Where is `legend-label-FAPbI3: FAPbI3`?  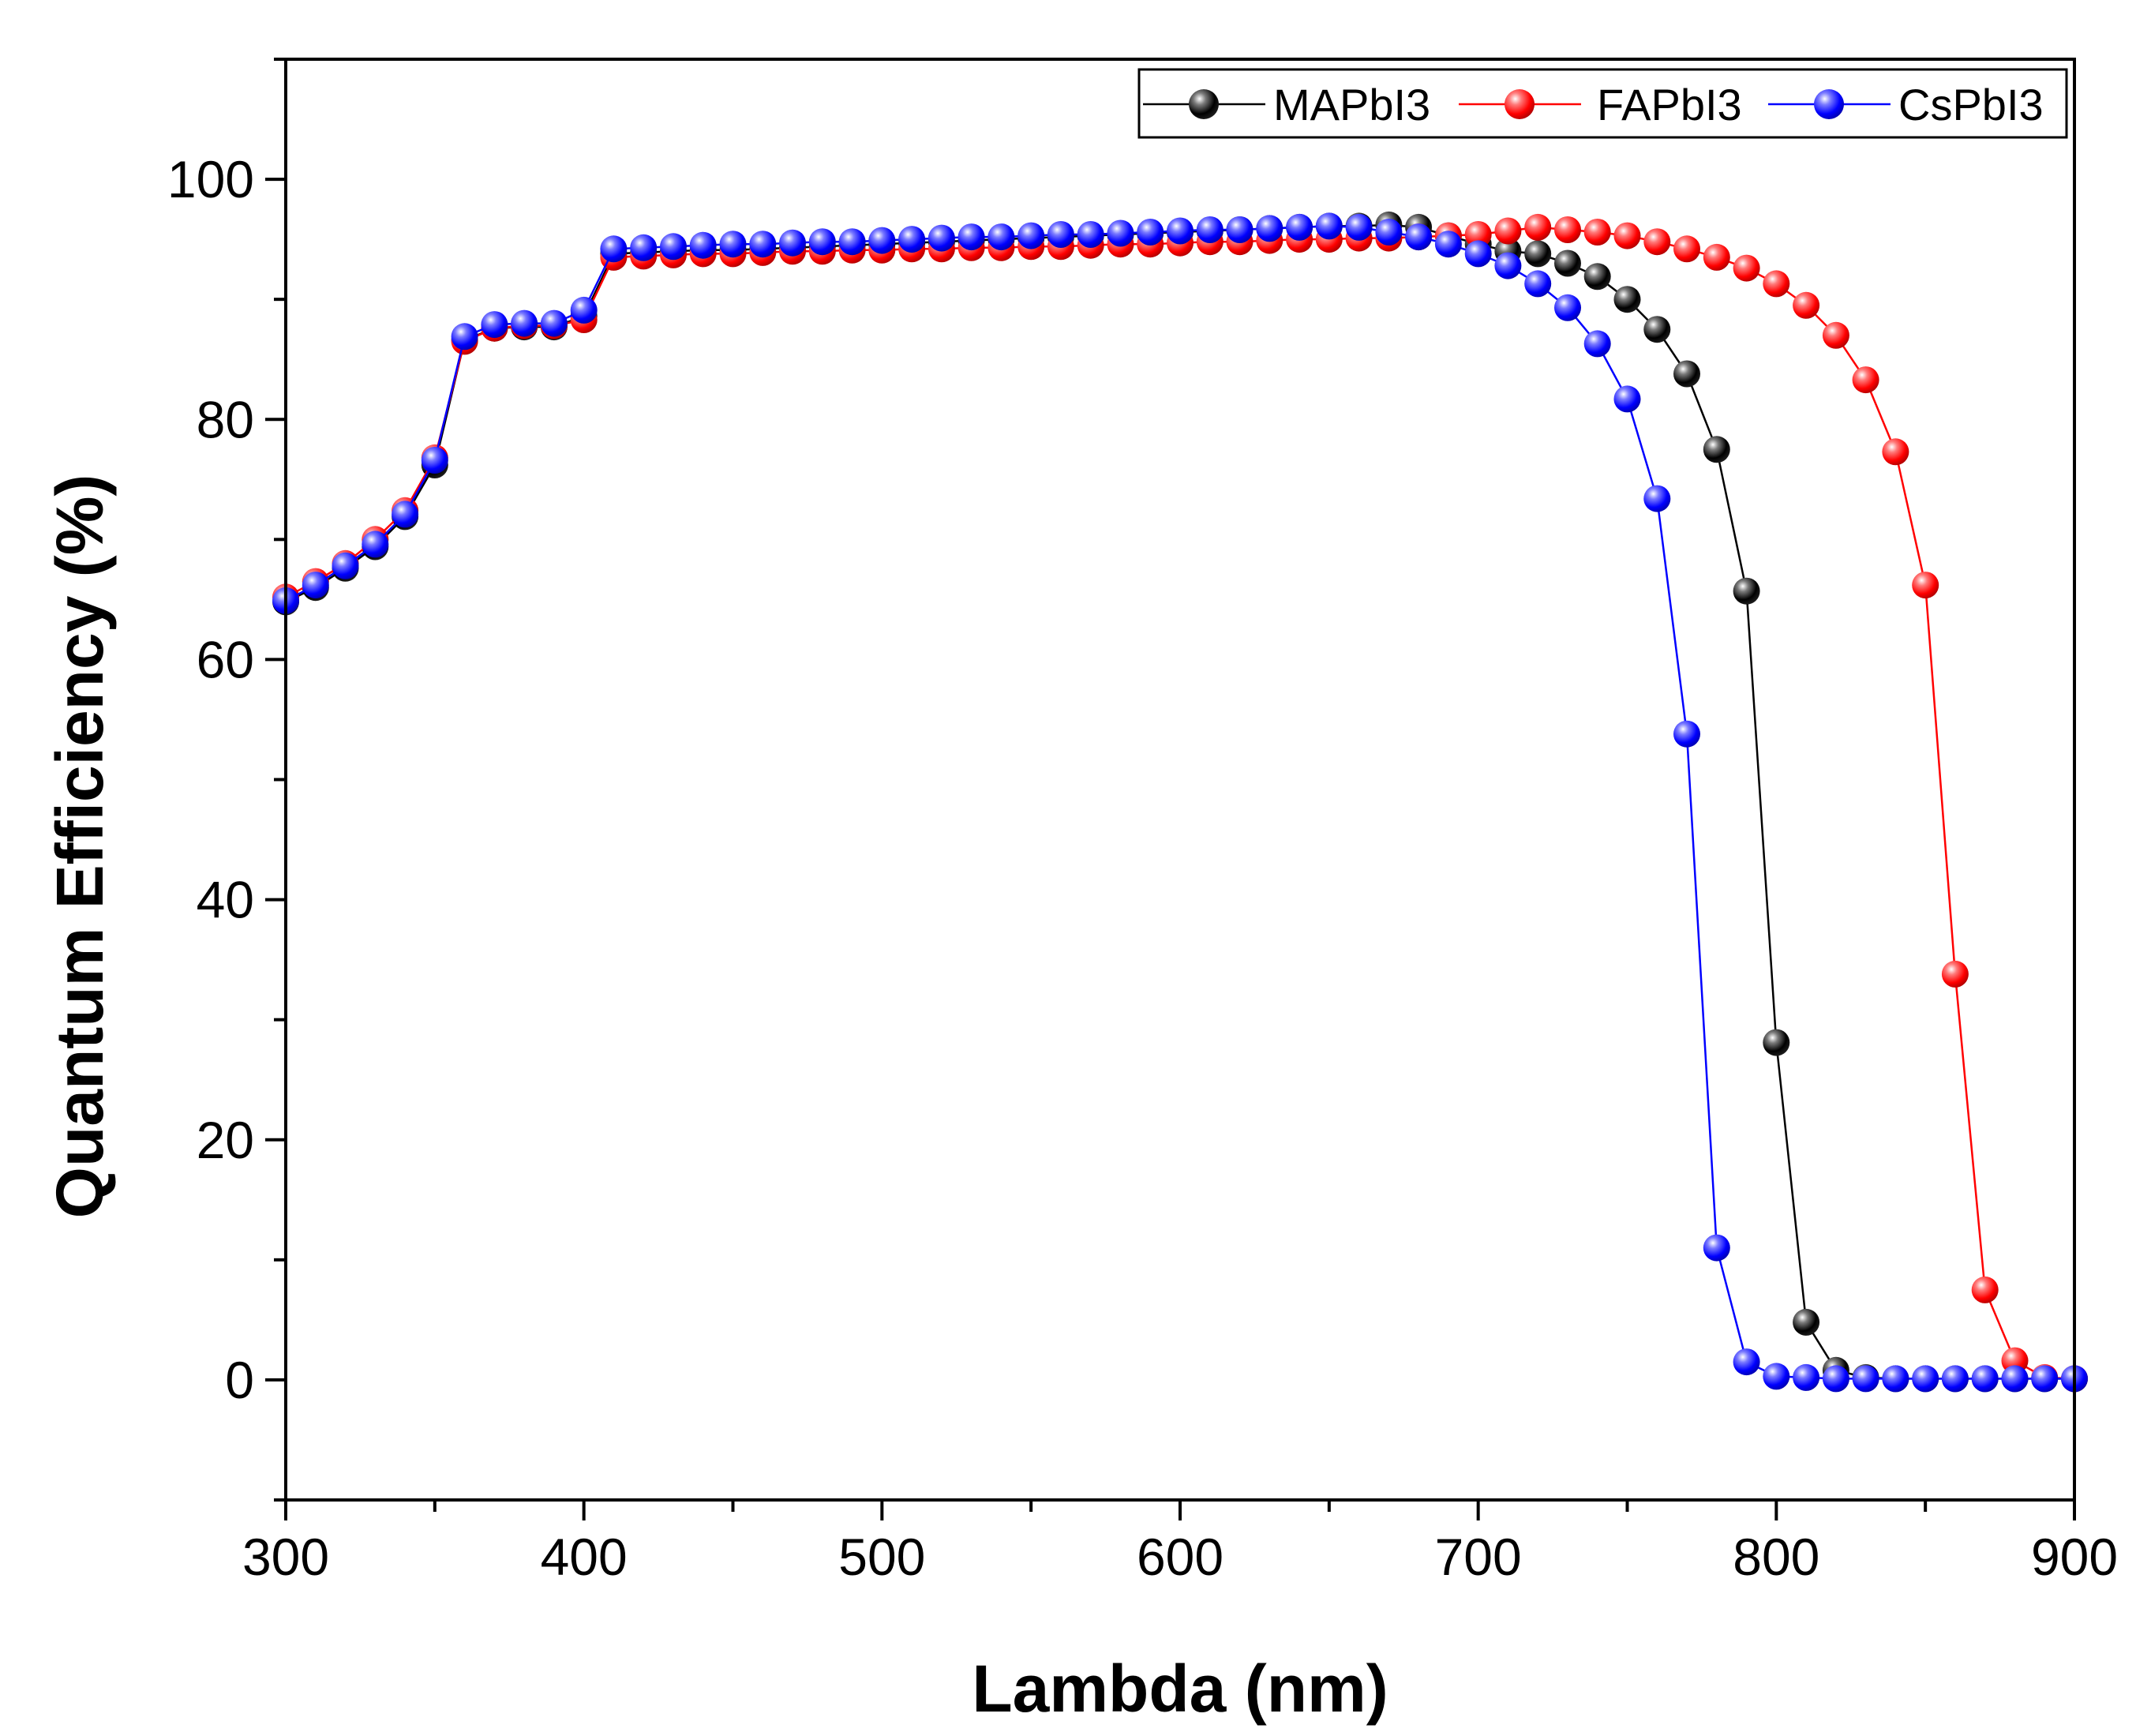
legend-label-FAPbI3: FAPbI3 is located at coordinates (1669, 104).